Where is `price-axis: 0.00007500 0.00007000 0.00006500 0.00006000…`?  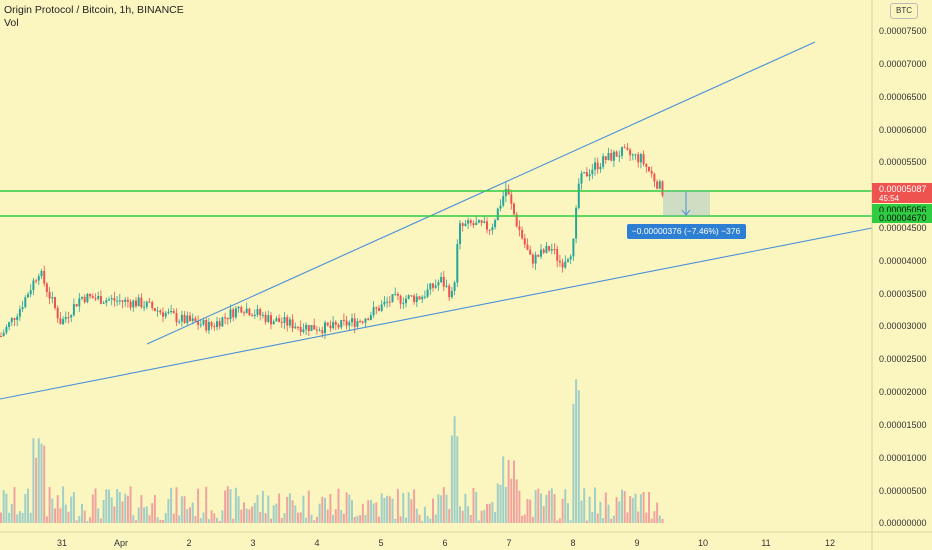
price-axis: 0.00007500 0.00007000 0.00006500 0.00006000… is located at coordinates (899, 275).